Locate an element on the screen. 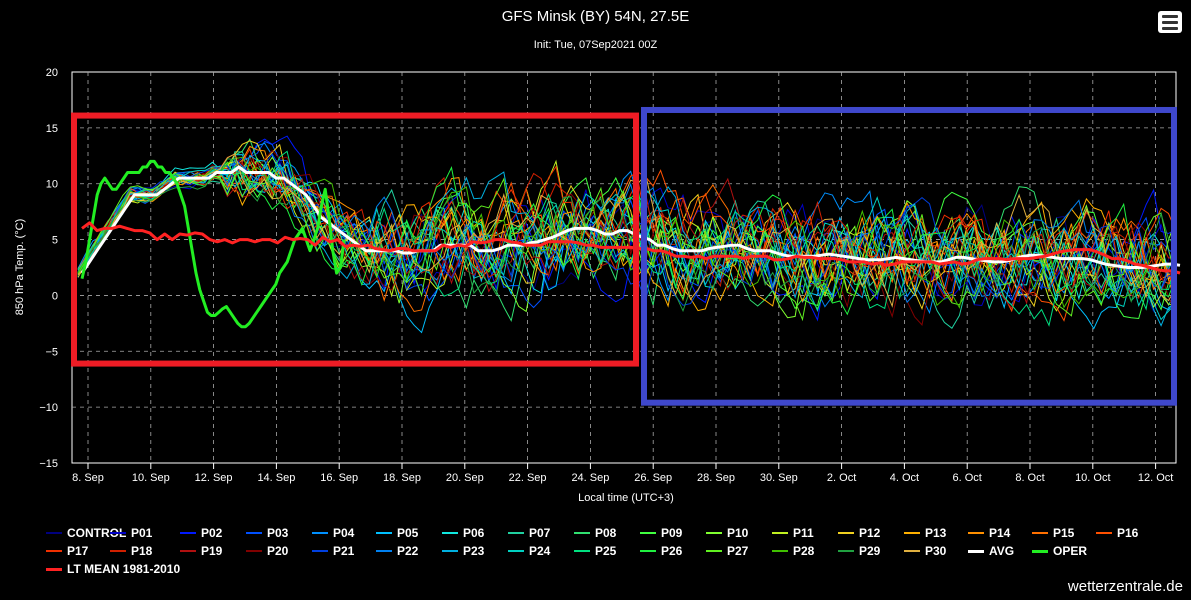 The width and height of the screenshot is (1191, 600). x-tick-label: 30. Sep is located at coordinates (779, 478).